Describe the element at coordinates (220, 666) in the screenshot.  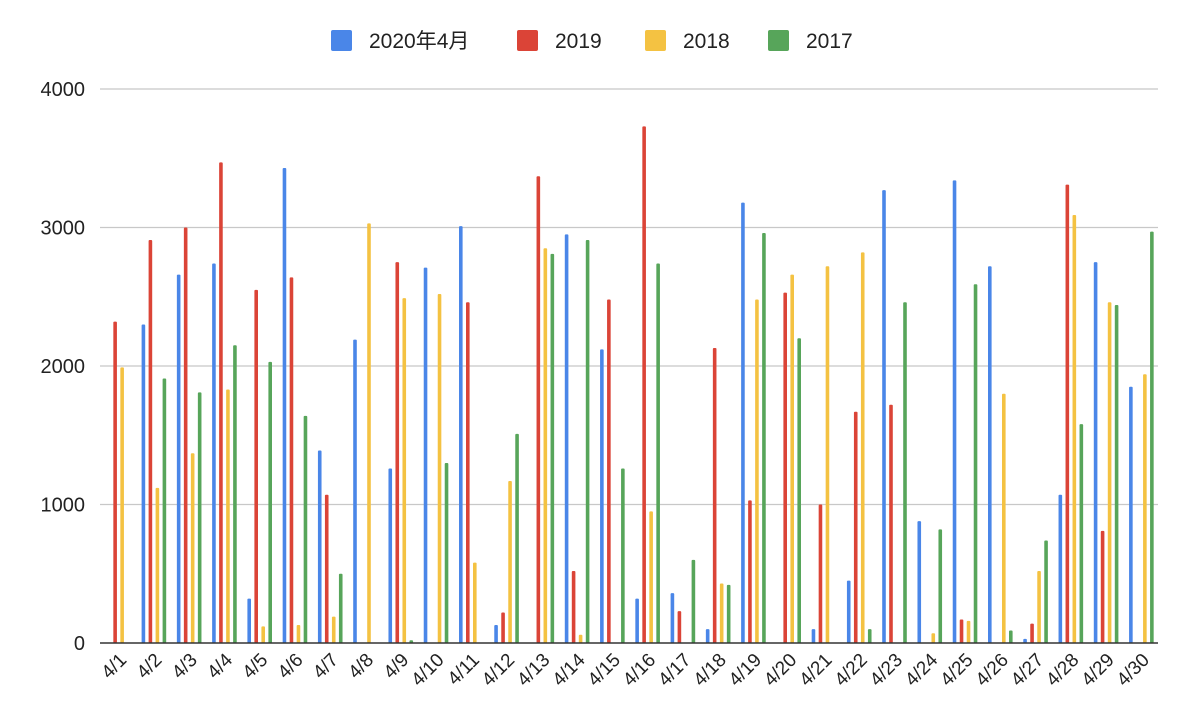
I see `x-tick-label: 4/4` at that location.